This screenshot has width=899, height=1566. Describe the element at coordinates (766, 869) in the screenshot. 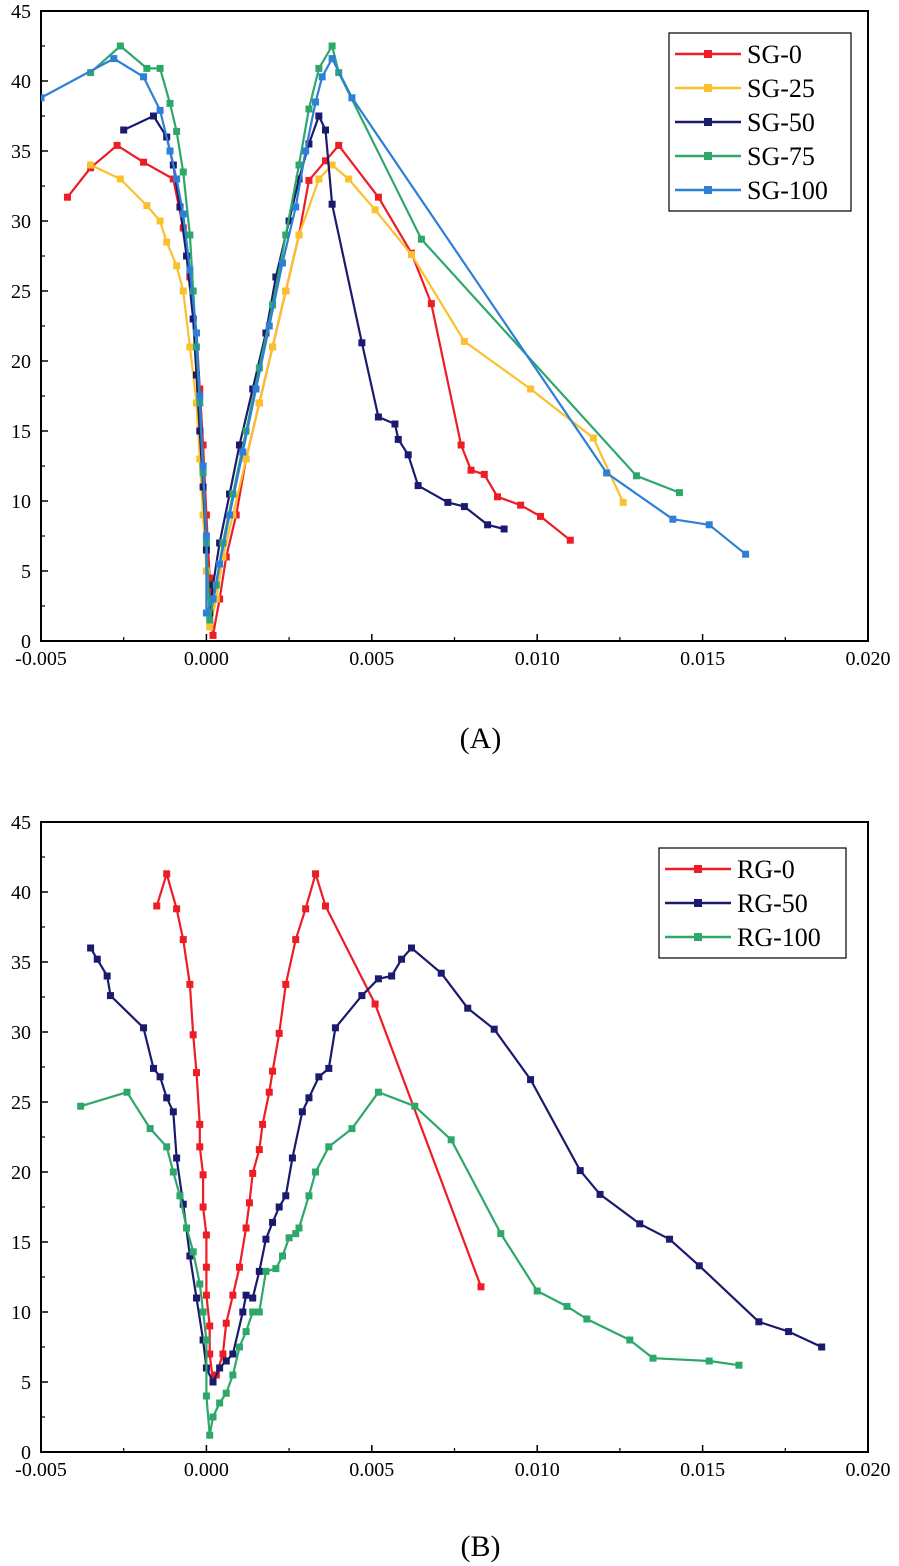

I see `legend-label: RG-0` at that location.